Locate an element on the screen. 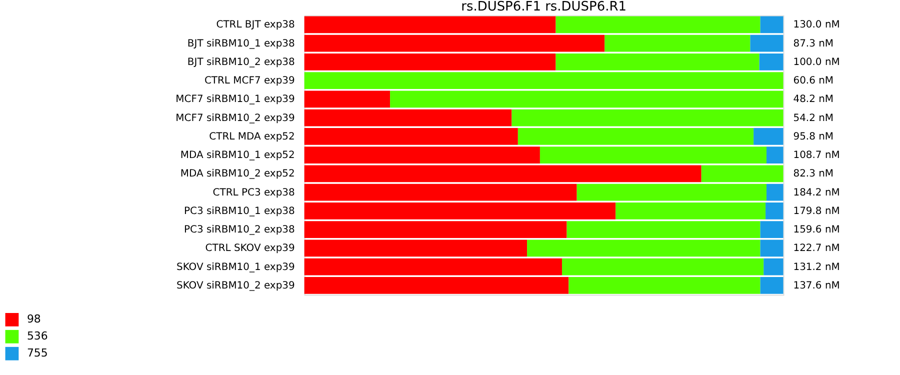 This screenshot has width=900, height=375. y-tick-label: CTRL PC3 exp38 is located at coordinates (253, 192).